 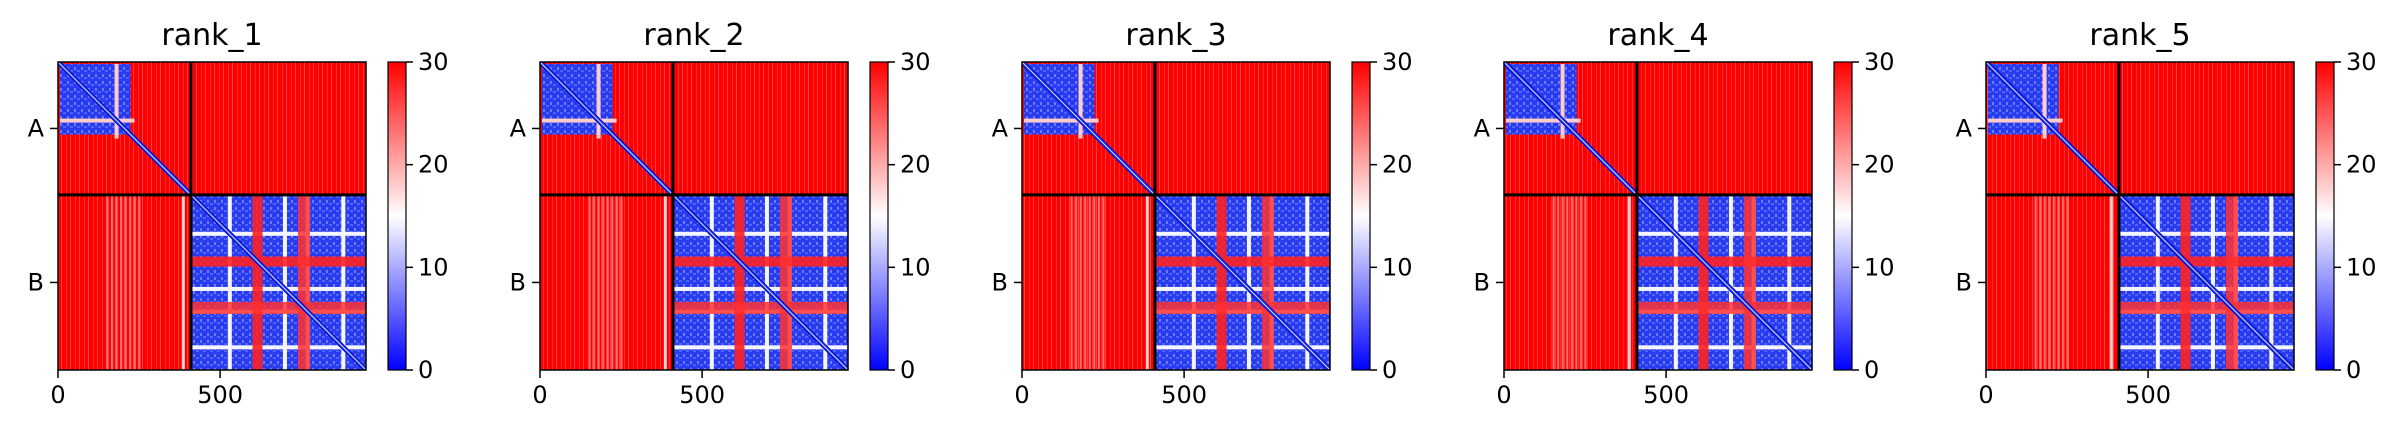 What do you see at coordinates (211, 35) in the screenshot?
I see `panel-title: rank_1` at bounding box center [211, 35].